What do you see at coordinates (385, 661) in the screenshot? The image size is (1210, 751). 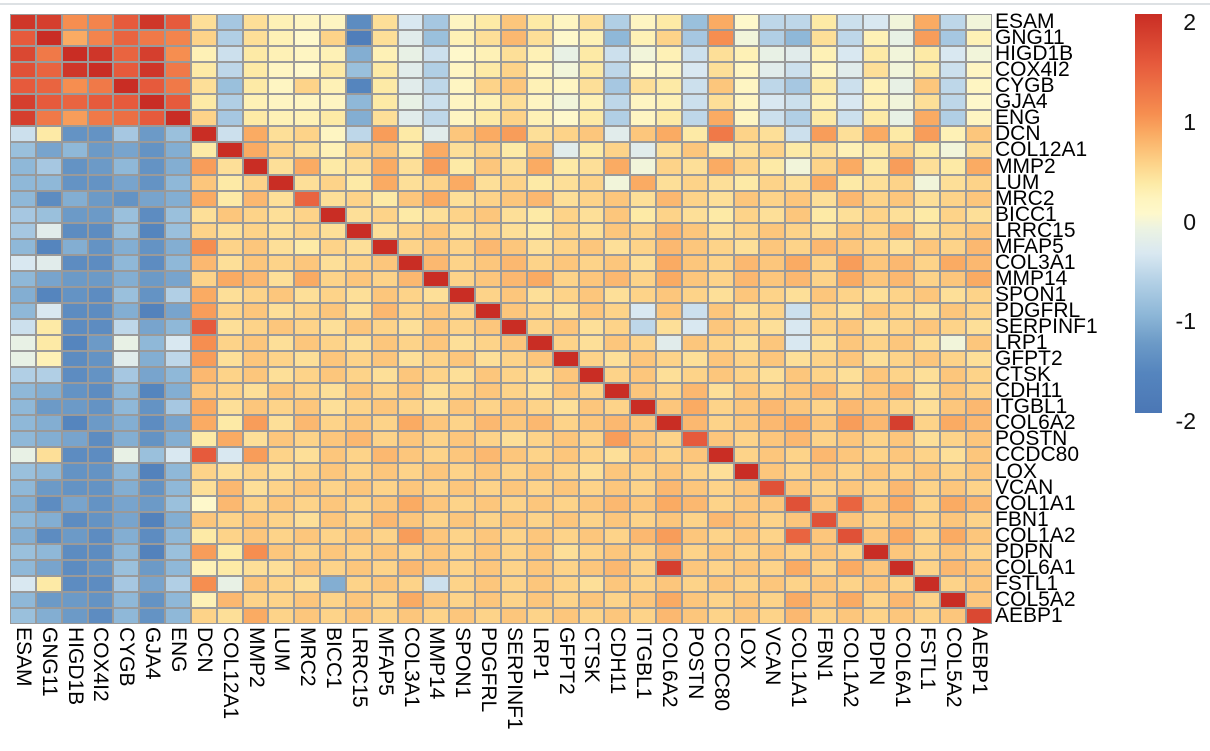 I see `x-axis-label: MFAP5` at bounding box center [385, 661].